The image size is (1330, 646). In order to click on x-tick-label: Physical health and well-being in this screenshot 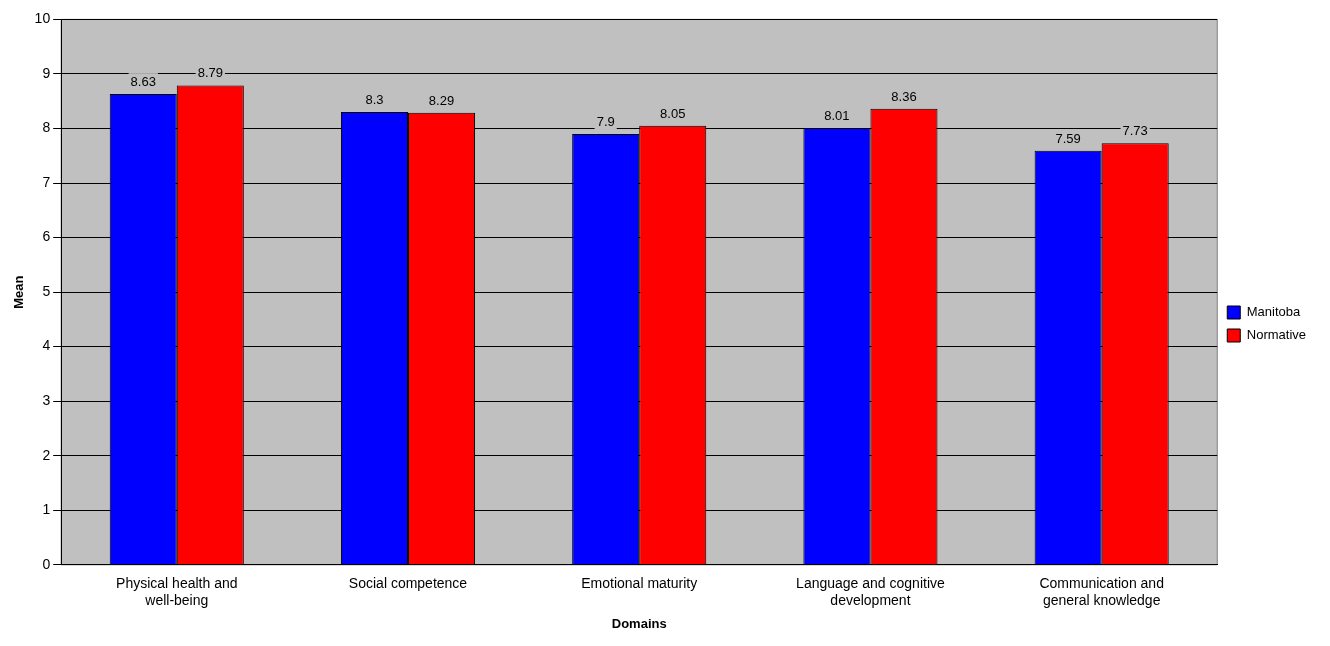, I will do `click(177, 591)`.